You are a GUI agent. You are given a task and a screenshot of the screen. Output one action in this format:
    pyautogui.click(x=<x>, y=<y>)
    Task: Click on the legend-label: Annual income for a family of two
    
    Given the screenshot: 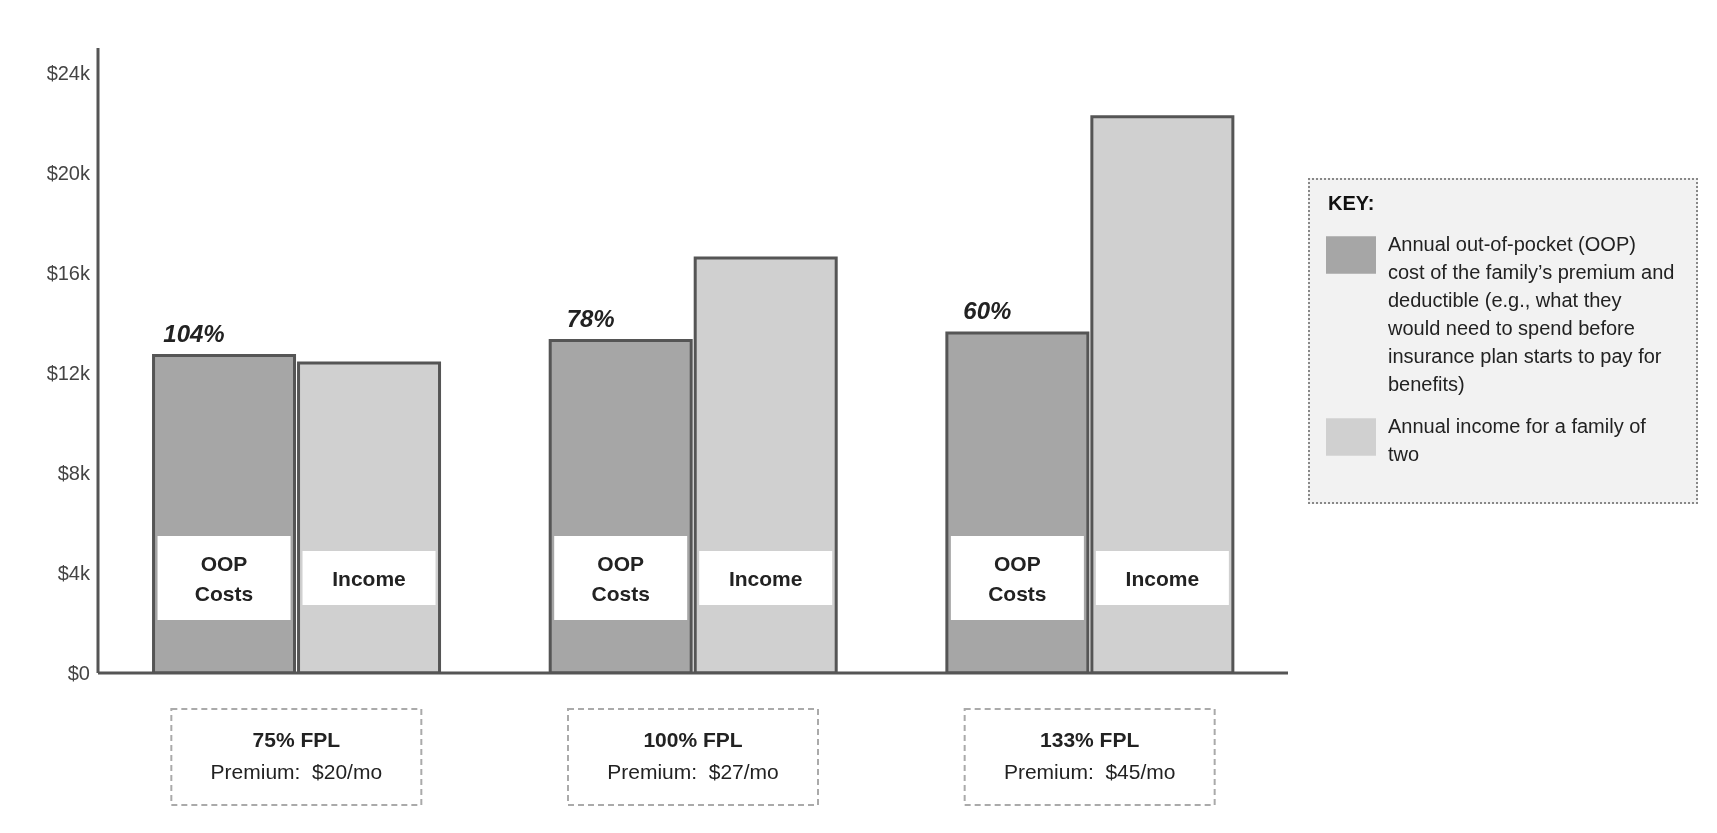 What is the action you would take?
    pyautogui.click(x=1517, y=440)
    